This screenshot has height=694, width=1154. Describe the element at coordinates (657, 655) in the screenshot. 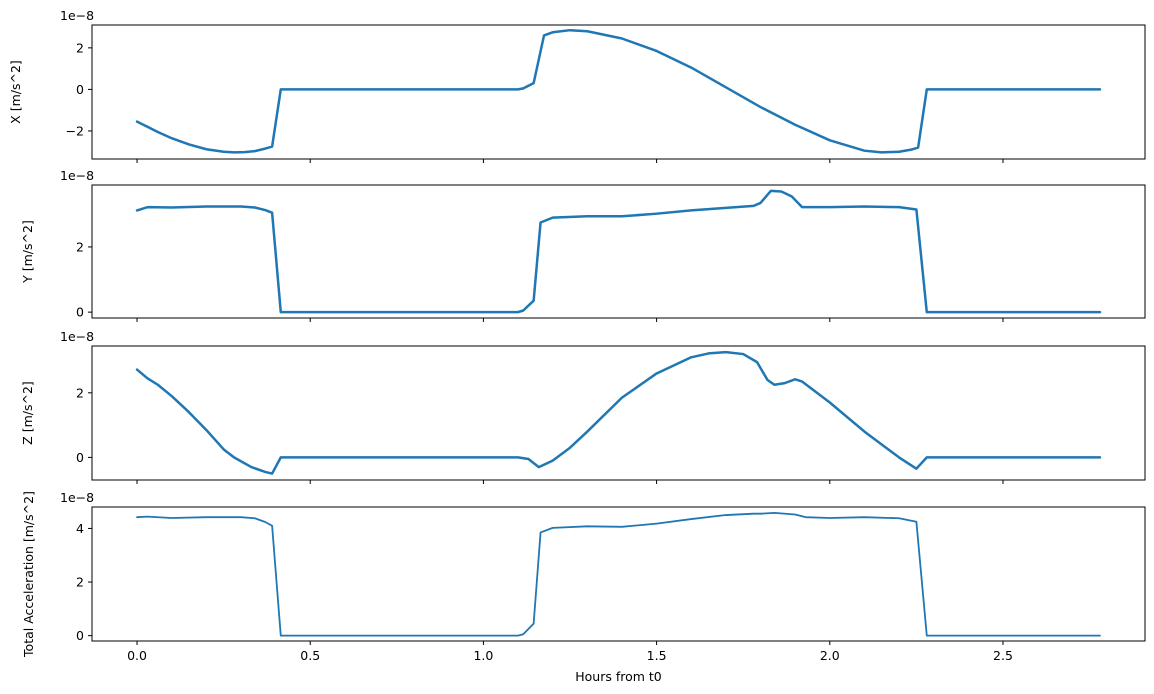

I see `x-tick-label: 1.5` at that location.